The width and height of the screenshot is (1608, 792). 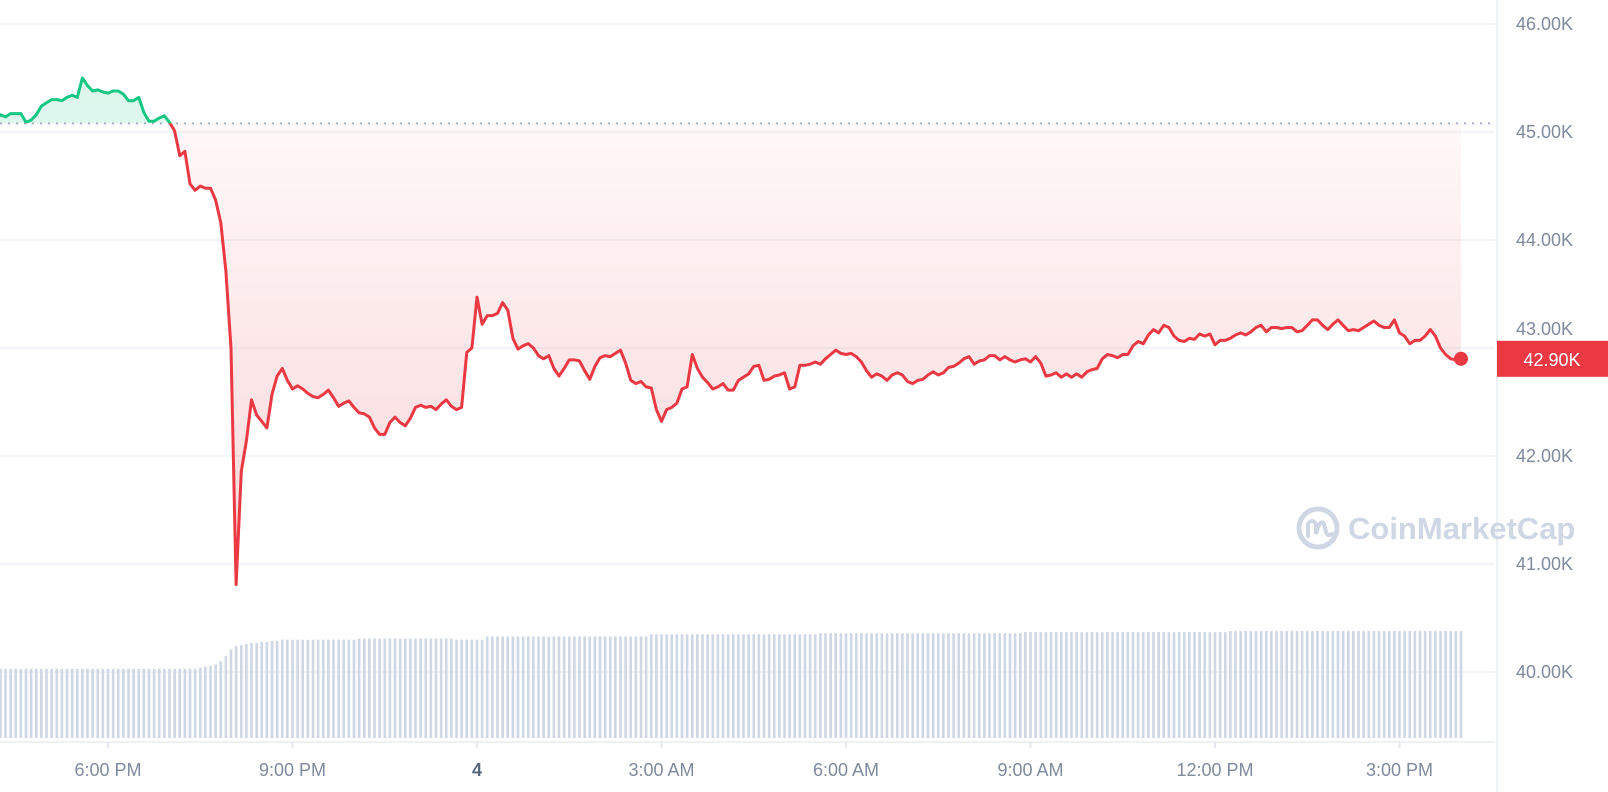 What do you see at coordinates (1552, 358) in the screenshot?
I see `current-price-badge` at bounding box center [1552, 358].